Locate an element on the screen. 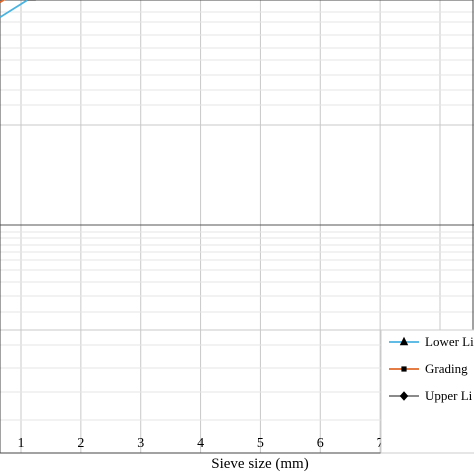 This screenshot has width=474, height=474. x-axis-label: Sieve size (mm) is located at coordinates (259, 464).